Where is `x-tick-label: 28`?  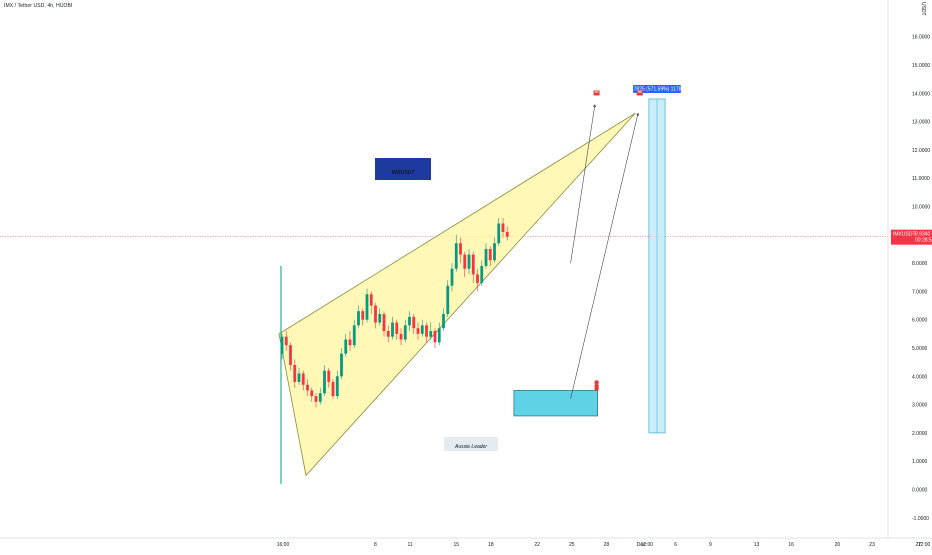 x-tick-label: 28 is located at coordinates (607, 545).